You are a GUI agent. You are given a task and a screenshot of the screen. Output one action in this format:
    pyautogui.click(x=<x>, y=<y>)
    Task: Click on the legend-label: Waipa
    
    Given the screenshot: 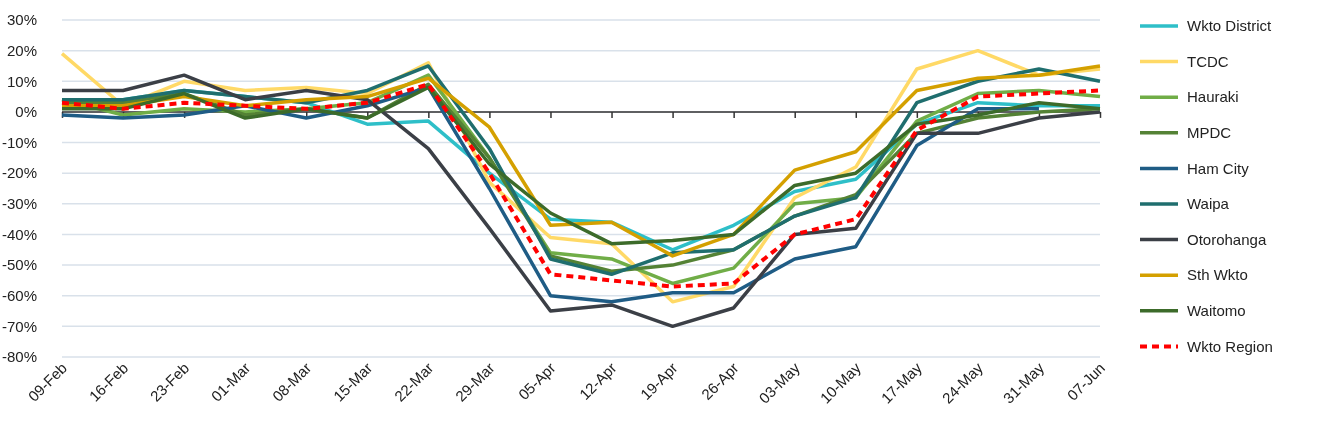 What is the action you would take?
    pyautogui.click(x=1208, y=204)
    